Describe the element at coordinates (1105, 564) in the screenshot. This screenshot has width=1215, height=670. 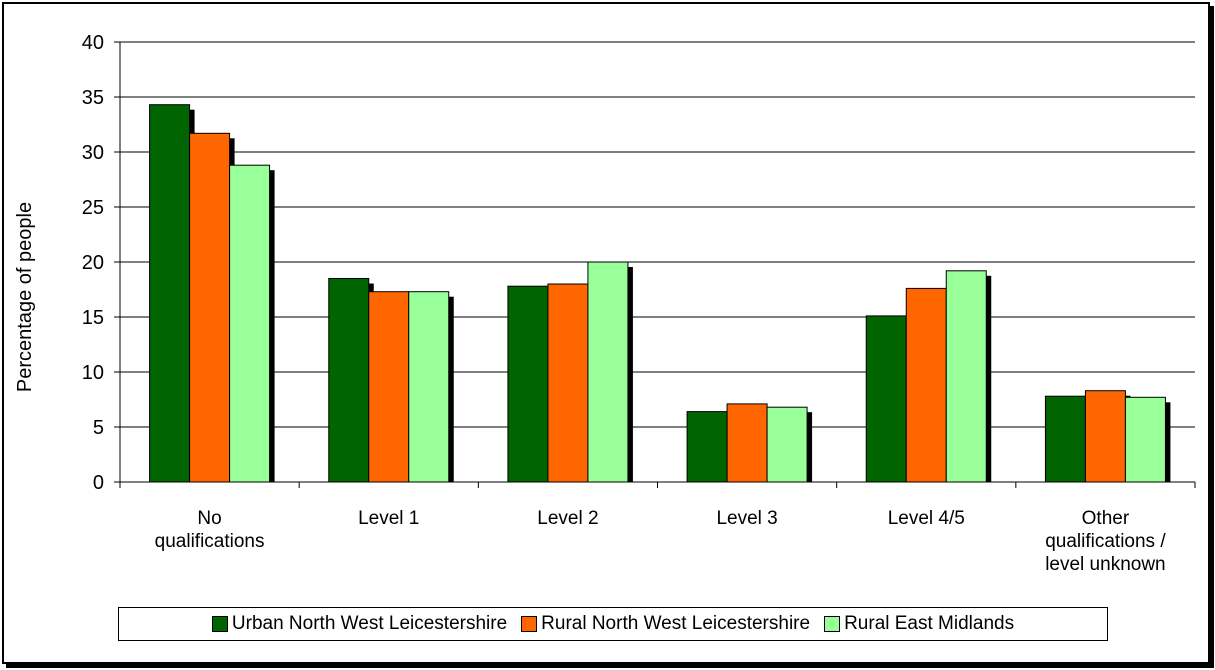
I see `x-tick-label-line: level unknown` at that location.